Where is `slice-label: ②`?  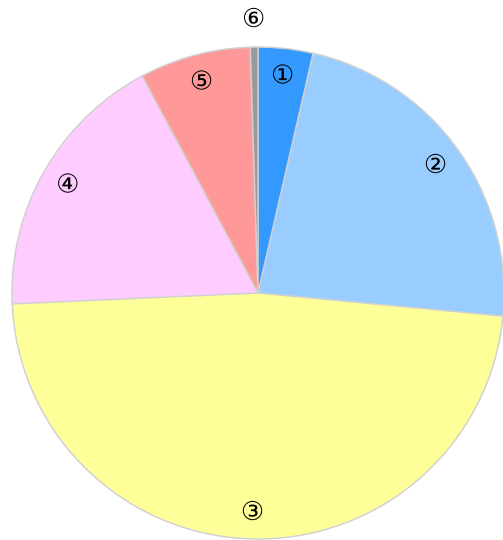 slice-label: ② is located at coordinates (436, 165).